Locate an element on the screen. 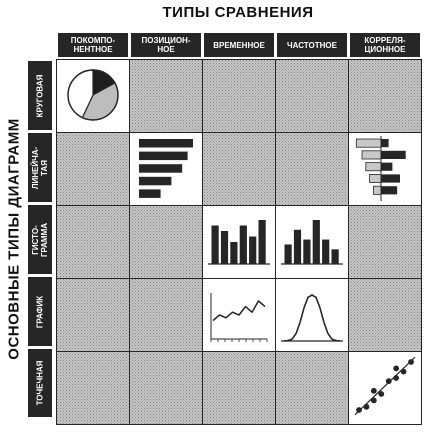 Image resolution: width=430 pixels, height=432 pixels. column-header-component: ПОКОМПО- НЕНТНОЕ is located at coordinates (93, 45).